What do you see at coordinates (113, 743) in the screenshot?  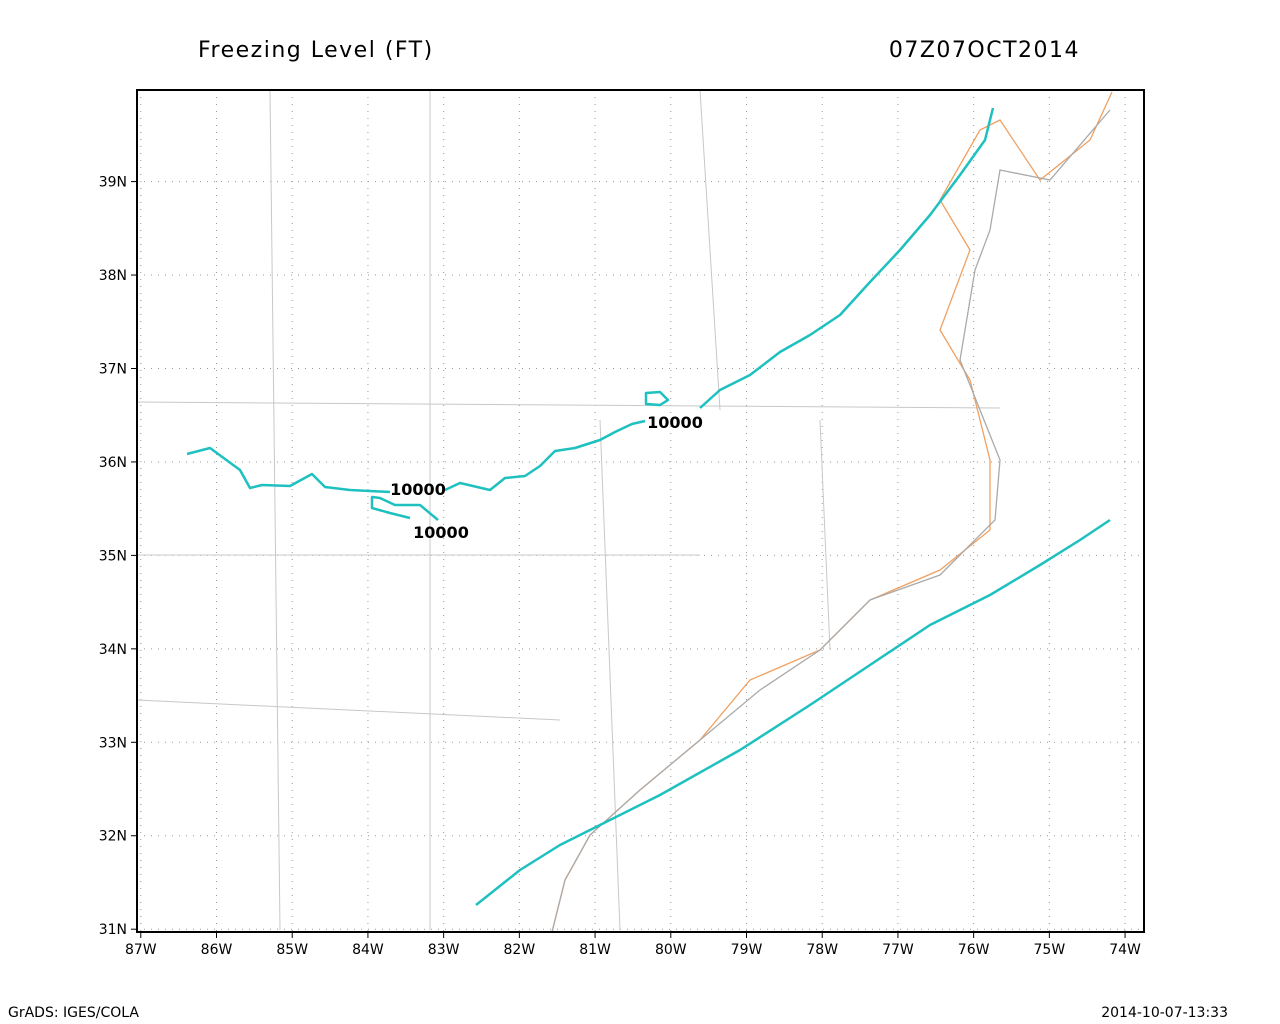 I see `y-tick-label: 33N` at bounding box center [113, 743].